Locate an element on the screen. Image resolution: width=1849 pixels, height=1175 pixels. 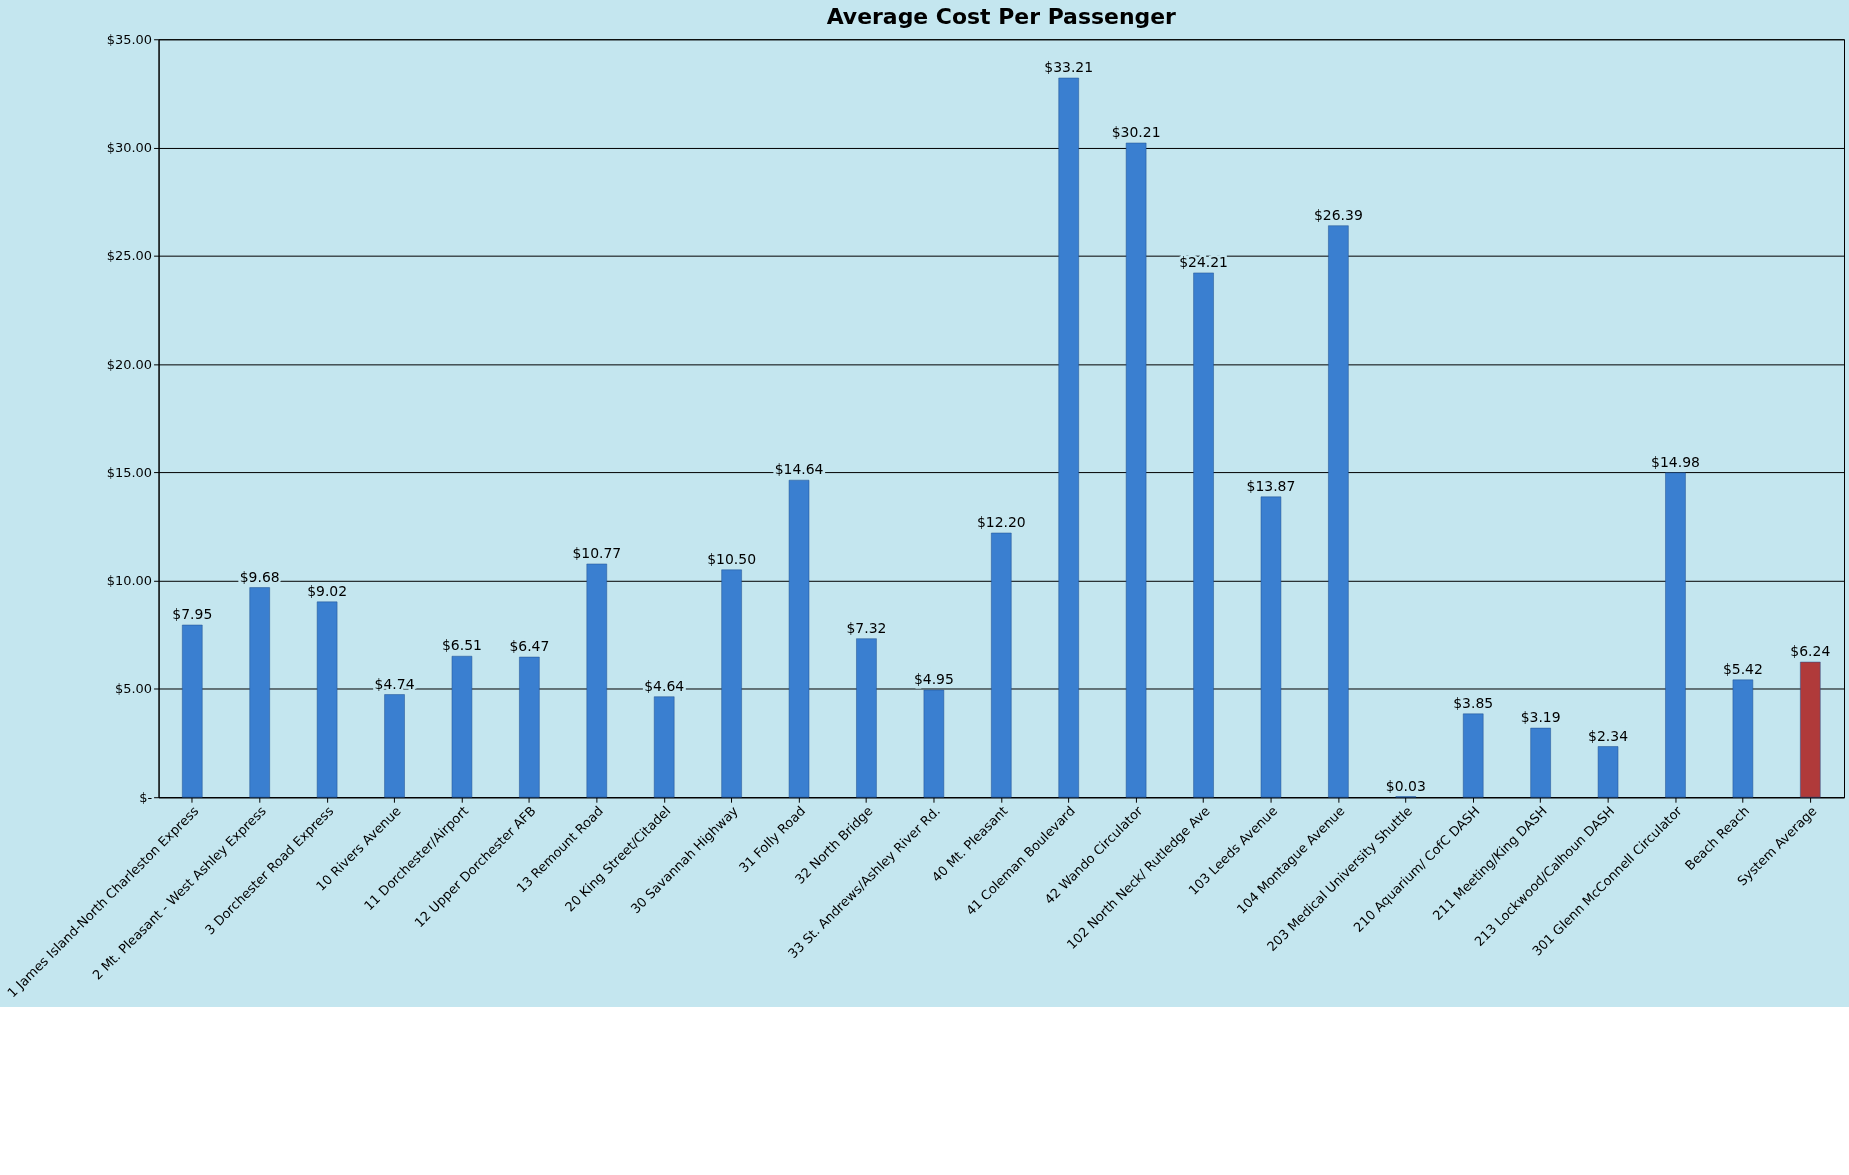
data-label: $2.34 is located at coordinates (1608, 735).